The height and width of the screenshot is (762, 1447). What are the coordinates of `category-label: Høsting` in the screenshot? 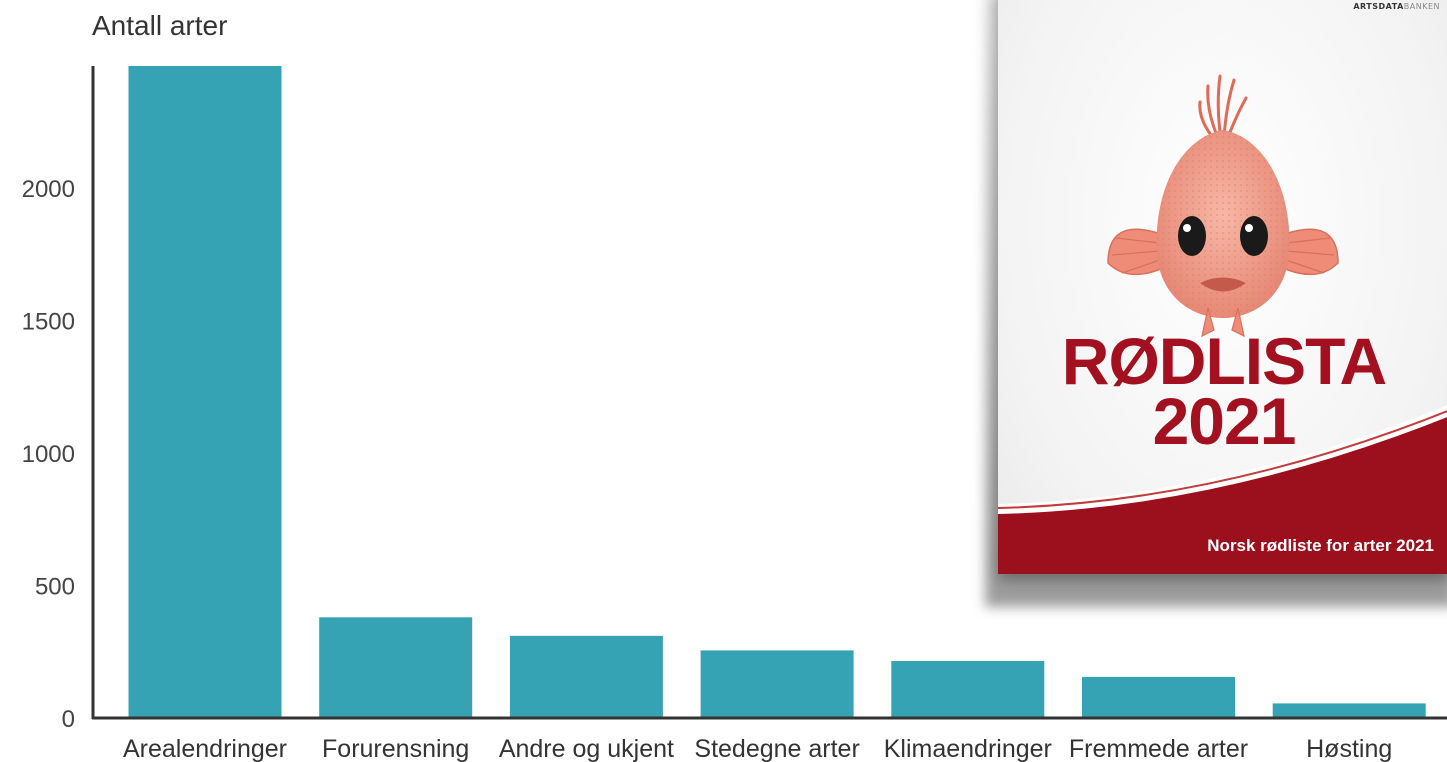 It's located at (1349, 748).